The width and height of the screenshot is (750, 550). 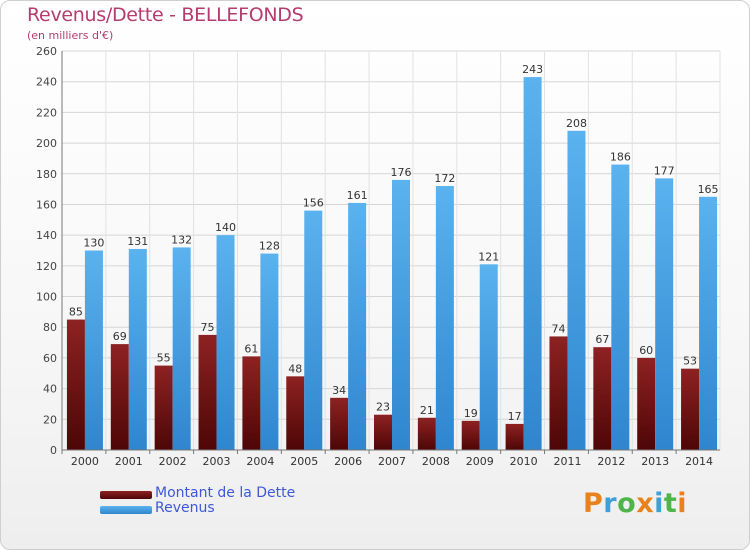 I want to click on bar-debt-2002, so click(x=163, y=407).